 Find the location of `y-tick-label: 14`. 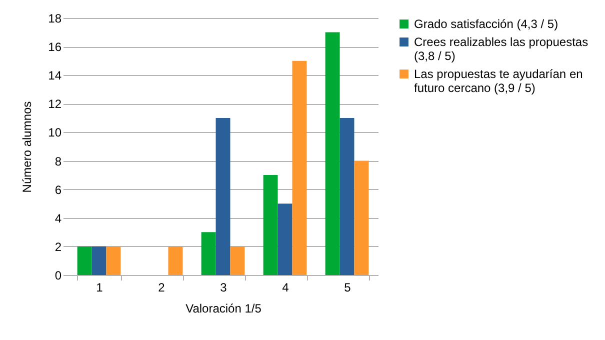

y-tick-label: 14 is located at coordinates (55, 75).